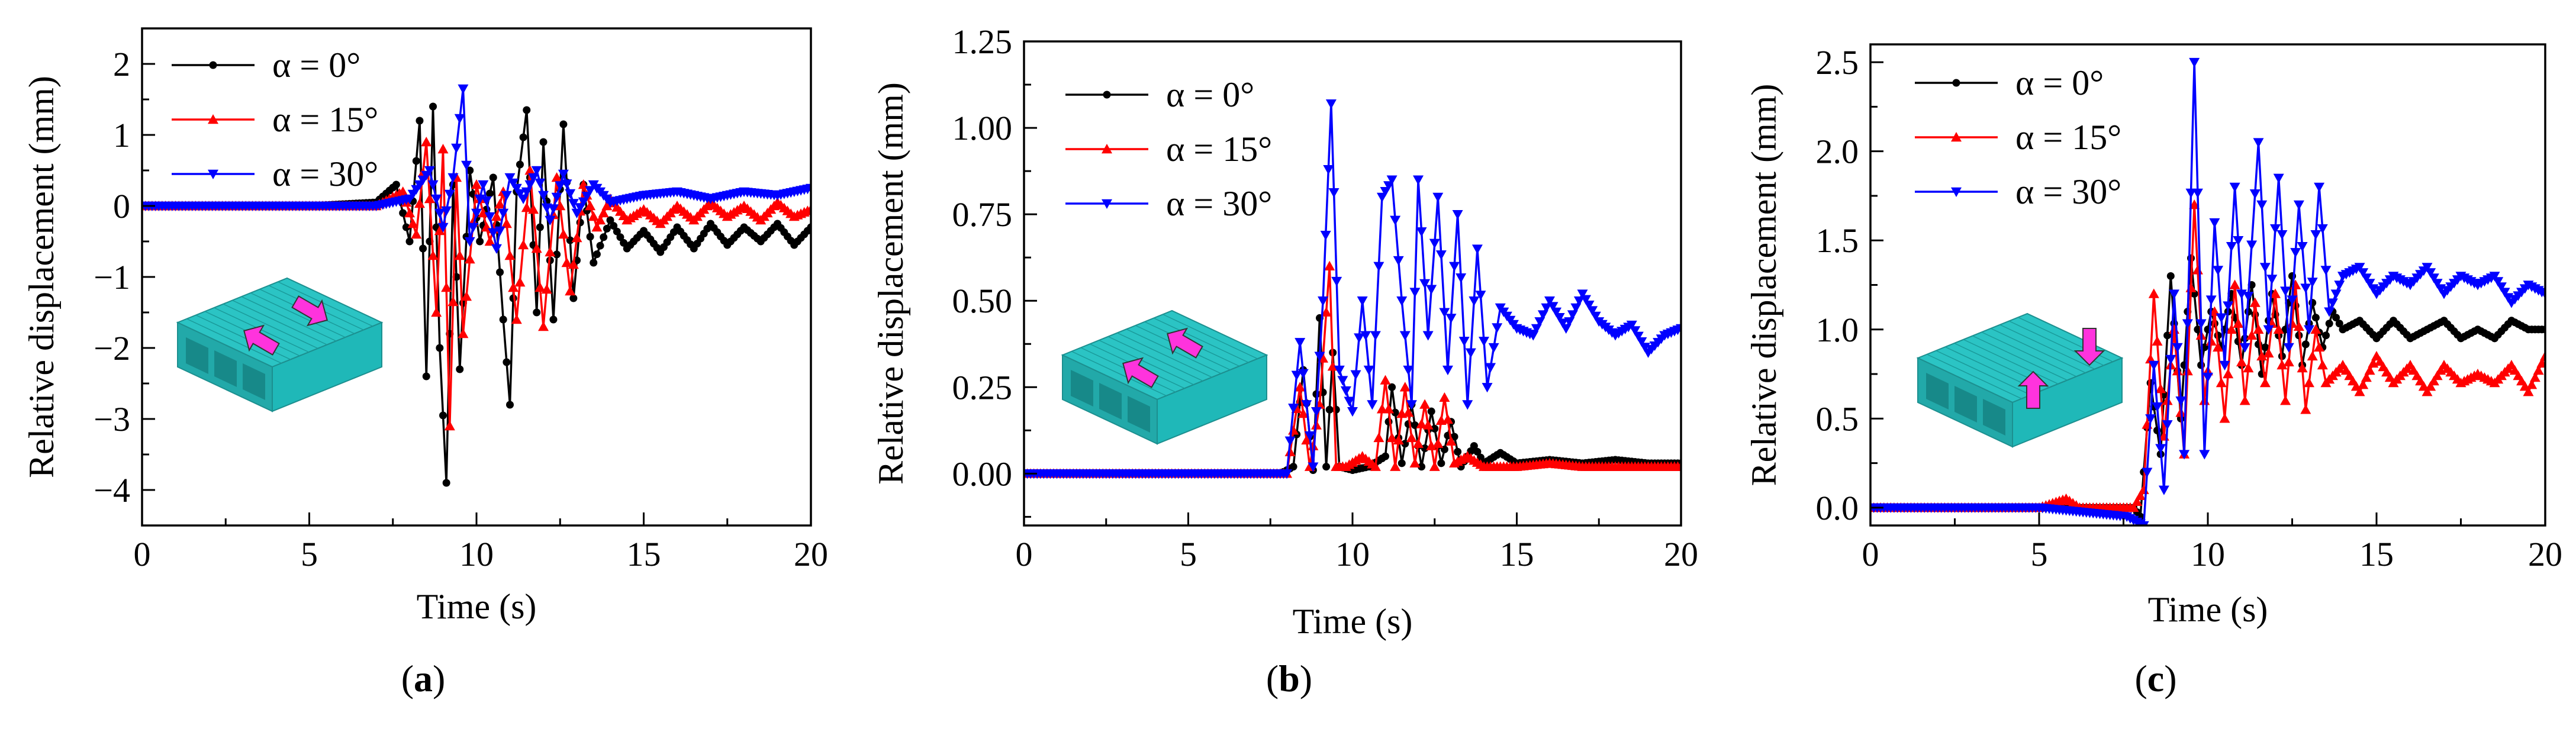  I want to click on x-axis-label: Time (s), so click(2208, 609).